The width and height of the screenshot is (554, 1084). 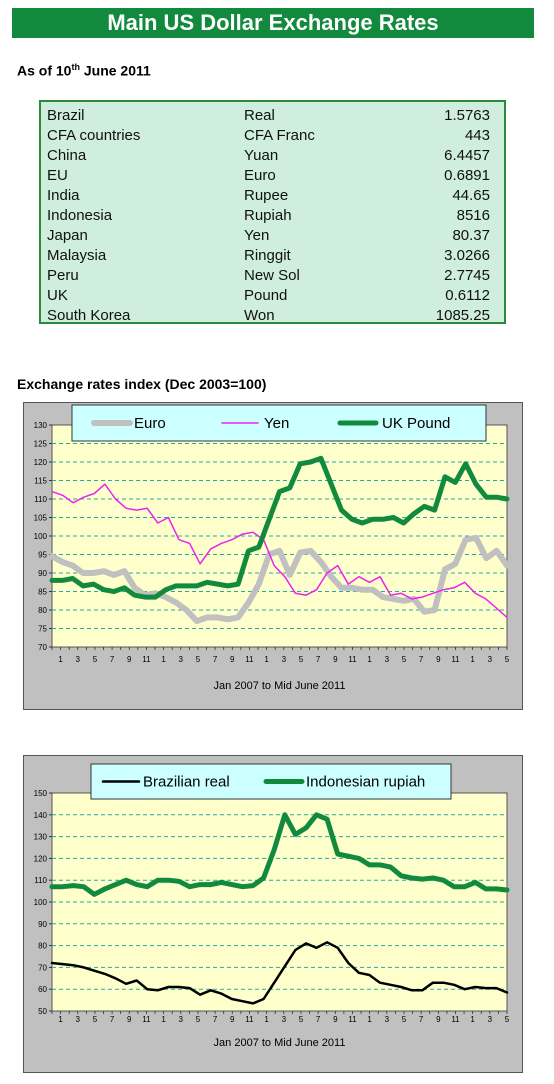 What do you see at coordinates (279, 854) in the screenshot?
I see `series-line-indonesian-rupiah` at bounding box center [279, 854].